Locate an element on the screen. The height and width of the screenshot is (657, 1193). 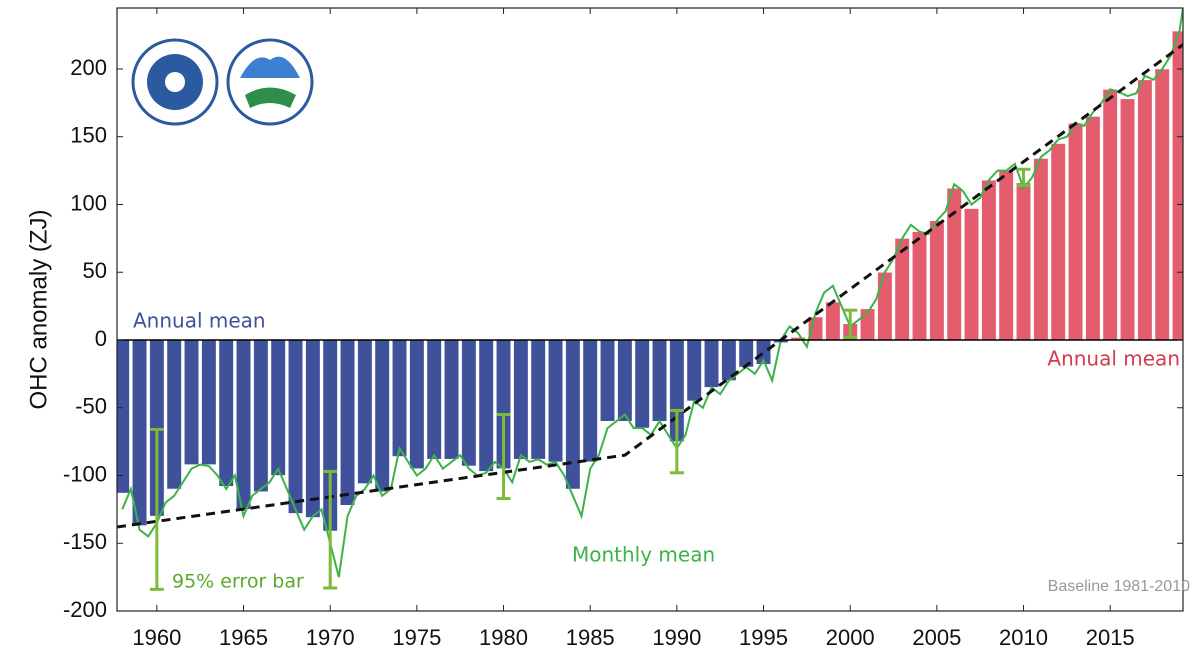
x-tick-label: 1995 is located at coordinates (763, 637).